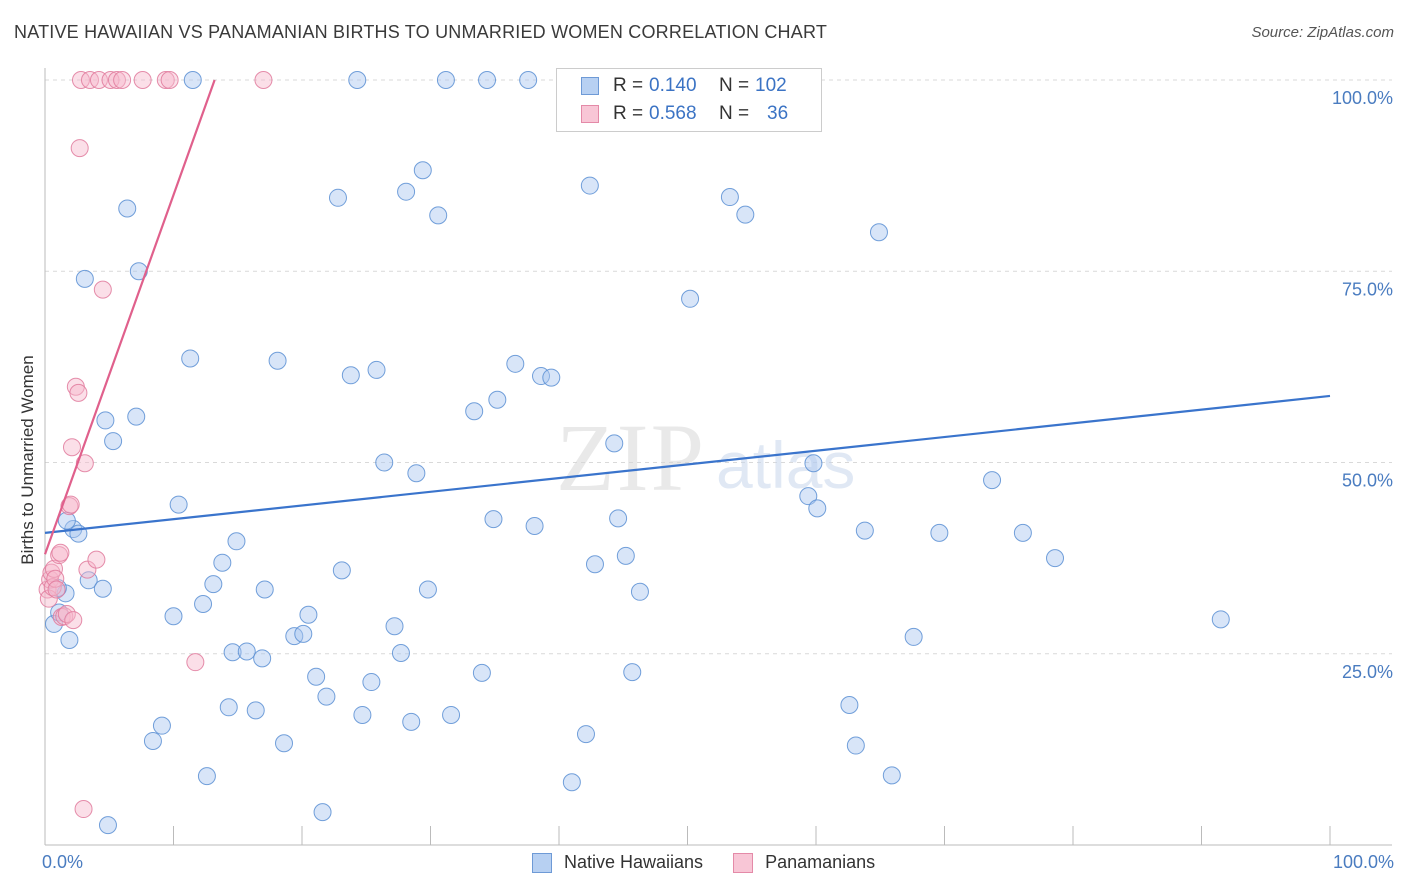  What do you see at coordinates (684, 86) in the screenshot?
I see `legend-row-native-hawaiians: R = 0.140 N = 102` at bounding box center [684, 86].